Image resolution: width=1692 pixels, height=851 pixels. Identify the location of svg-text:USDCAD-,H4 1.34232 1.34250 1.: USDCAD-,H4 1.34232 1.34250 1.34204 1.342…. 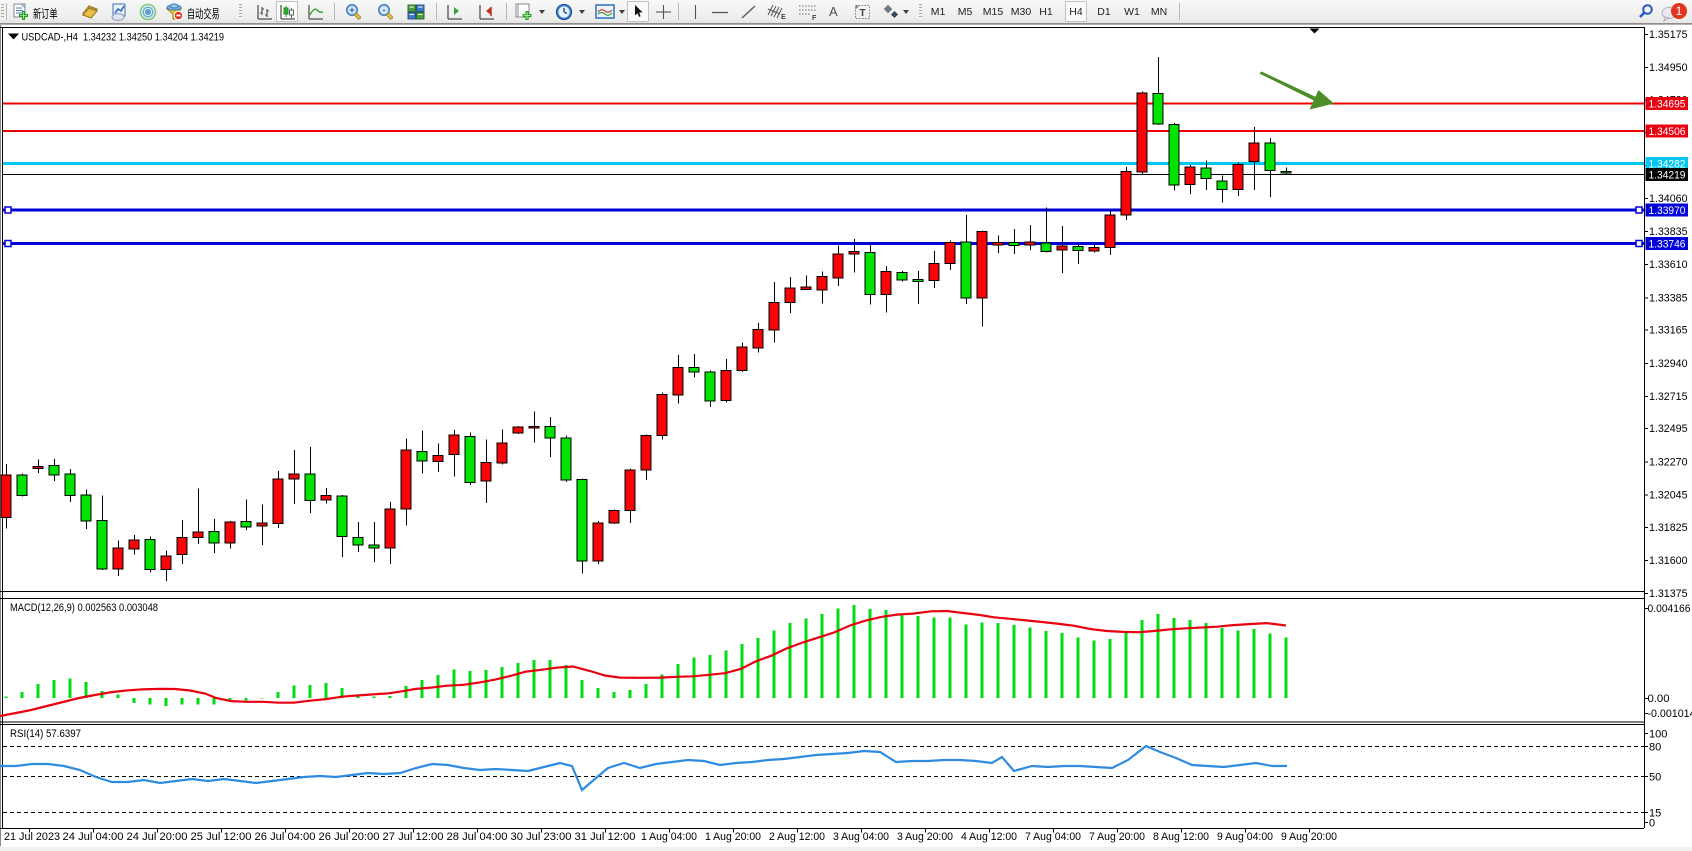
(123, 38).